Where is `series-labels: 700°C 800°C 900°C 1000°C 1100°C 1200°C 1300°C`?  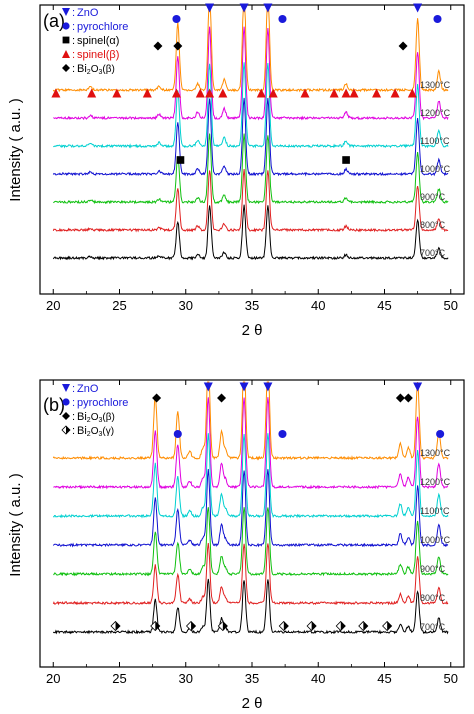 series-labels: 700°C 800°C 900°C 1000°C 1100°C 1200°C 1300°C is located at coordinates (435, 540).